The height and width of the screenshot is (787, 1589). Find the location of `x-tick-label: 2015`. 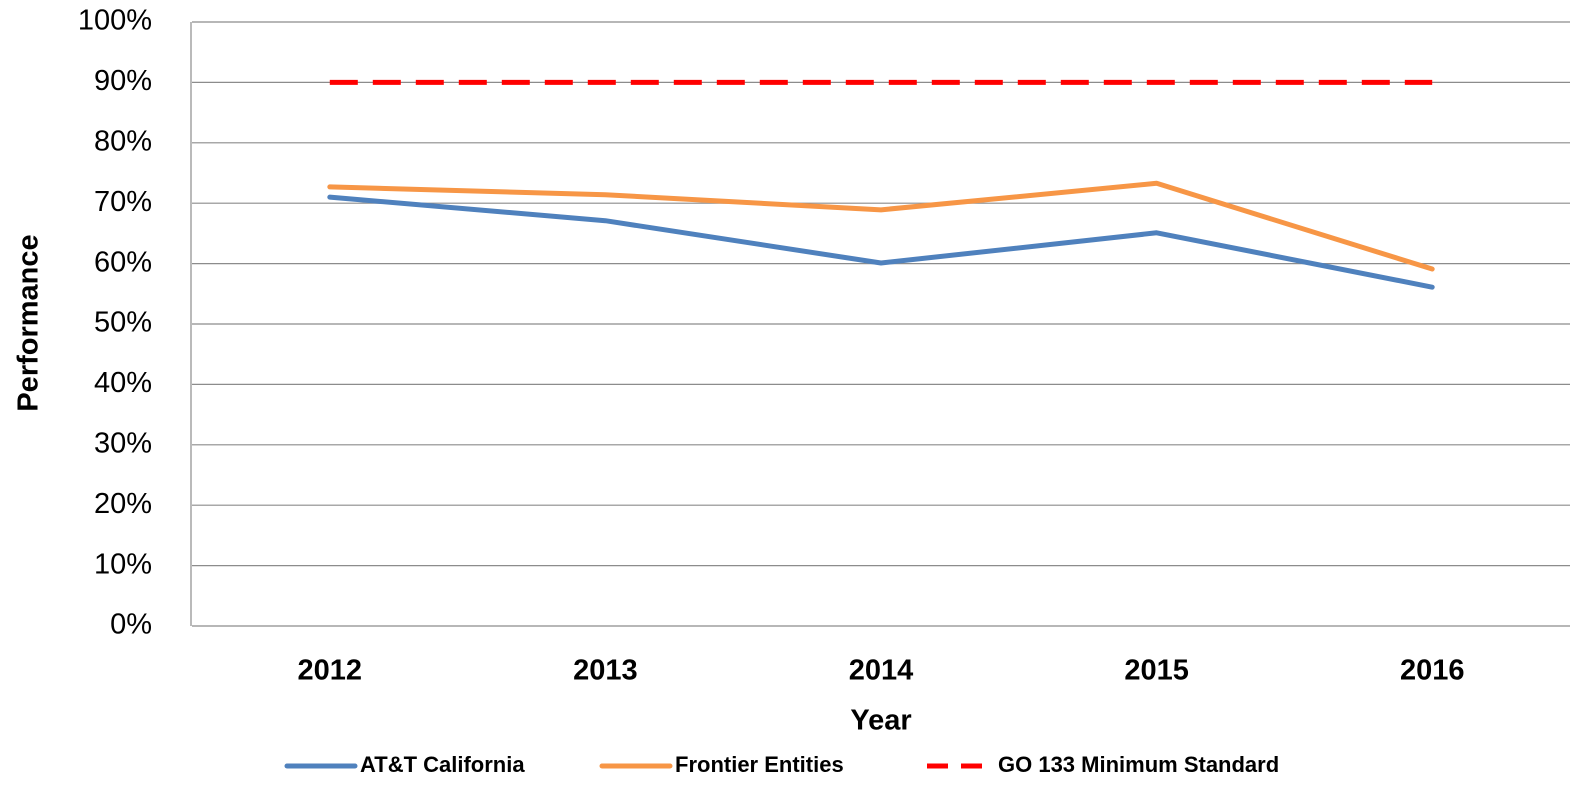

x-tick-label: 2015 is located at coordinates (1156, 671).